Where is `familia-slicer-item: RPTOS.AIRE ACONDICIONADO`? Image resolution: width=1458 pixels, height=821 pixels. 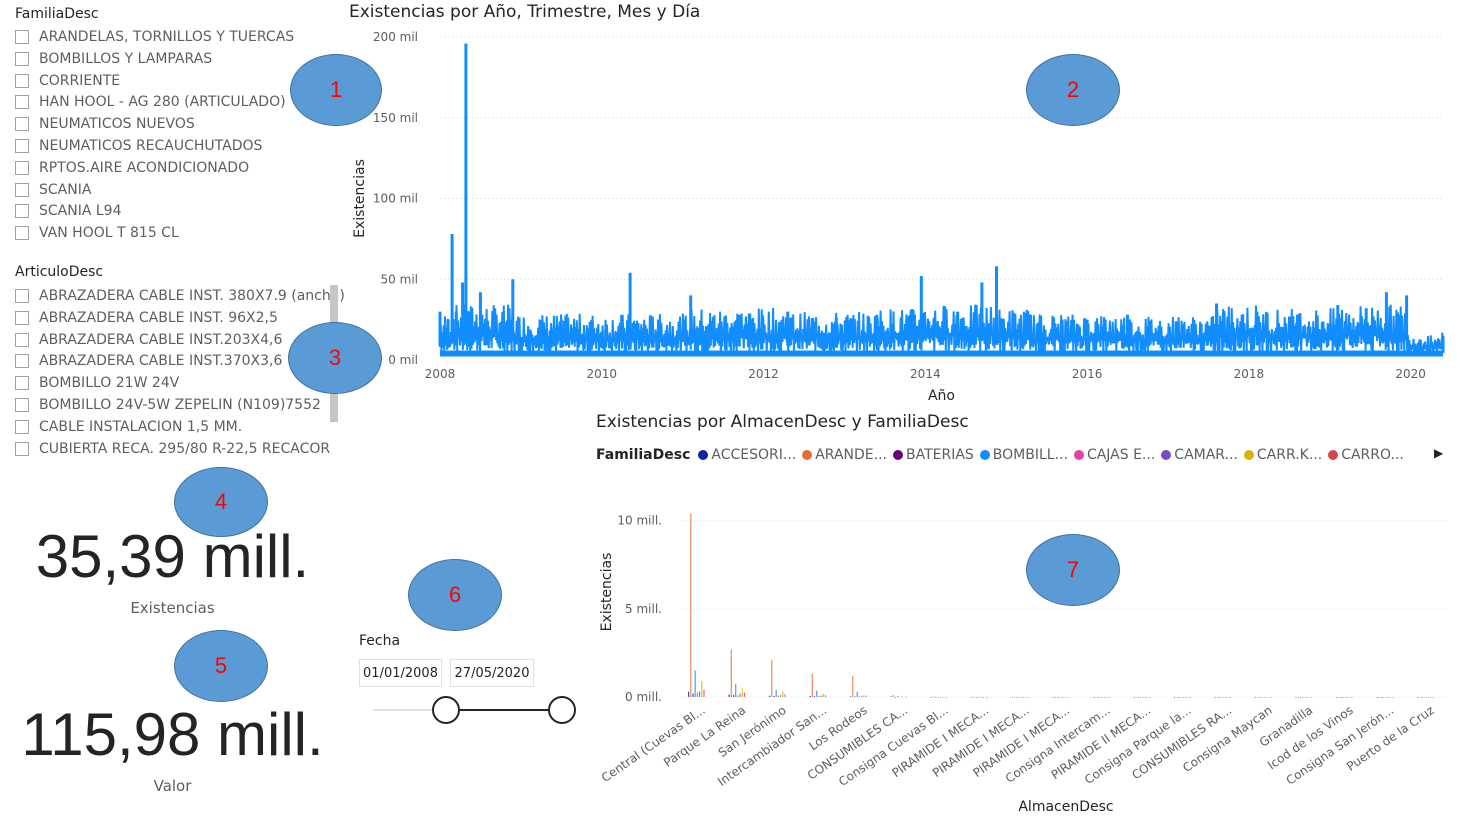 familia-slicer-item: RPTOS.AIRE ACONDICIONADO is located at coordinates (132, 168).